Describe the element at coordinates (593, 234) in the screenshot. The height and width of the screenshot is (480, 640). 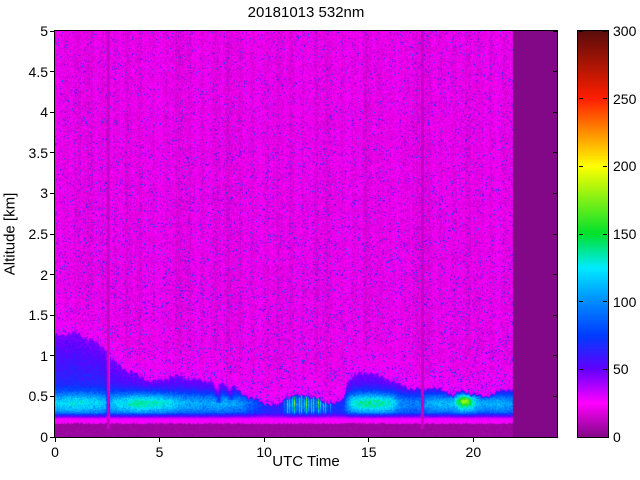
I see `colorbar-canvas` at that location.